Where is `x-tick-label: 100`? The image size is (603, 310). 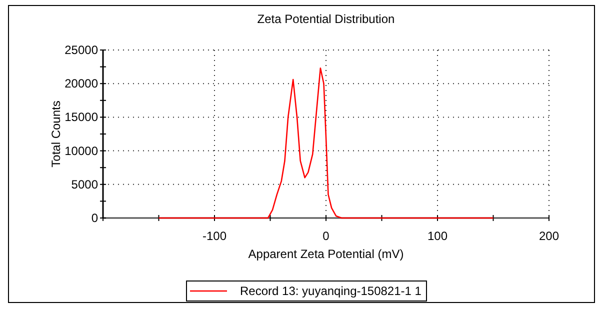
x-tick-label: 100 is located at coordinates (437, 236).